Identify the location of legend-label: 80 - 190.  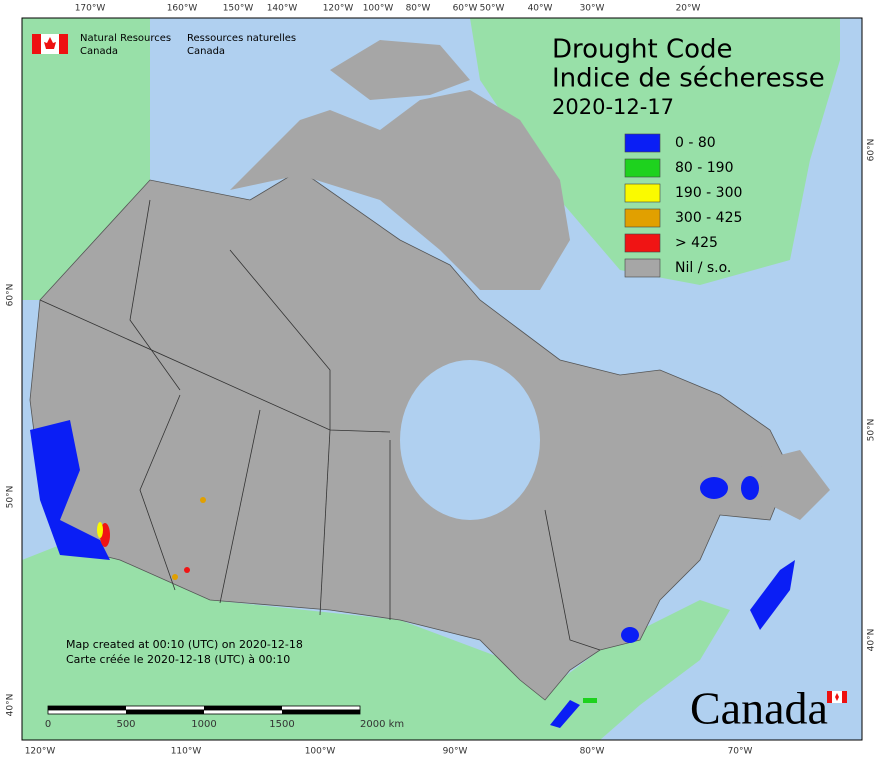
(704, 168).